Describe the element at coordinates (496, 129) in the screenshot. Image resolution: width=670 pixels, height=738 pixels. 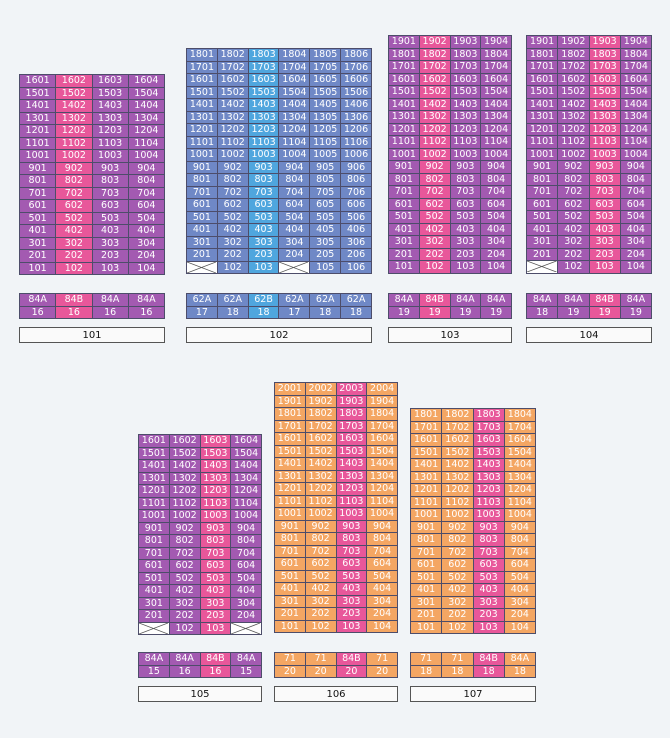
I see `unit-cell: 1204` at that location.